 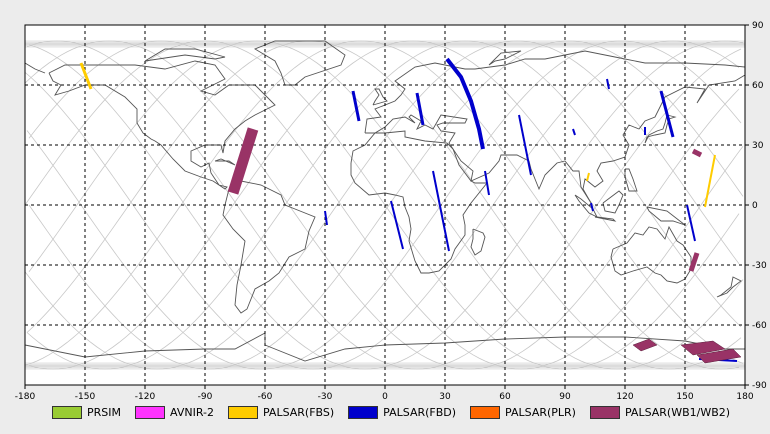 I want to click on x-tick-label: -90, so click(x=205, y=397).